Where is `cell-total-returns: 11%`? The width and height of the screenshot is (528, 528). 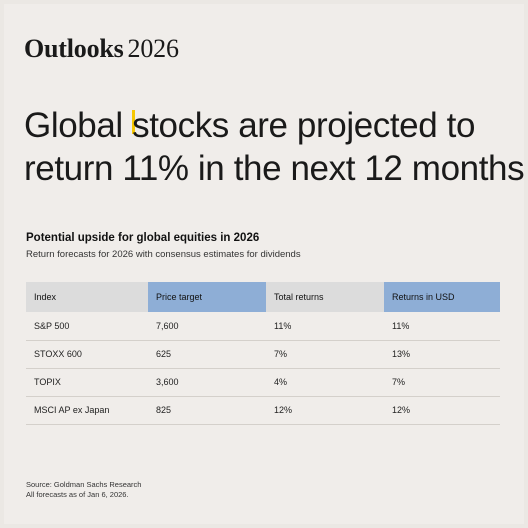 cell-total-returns: 11% is located at coordinates (325, 326).